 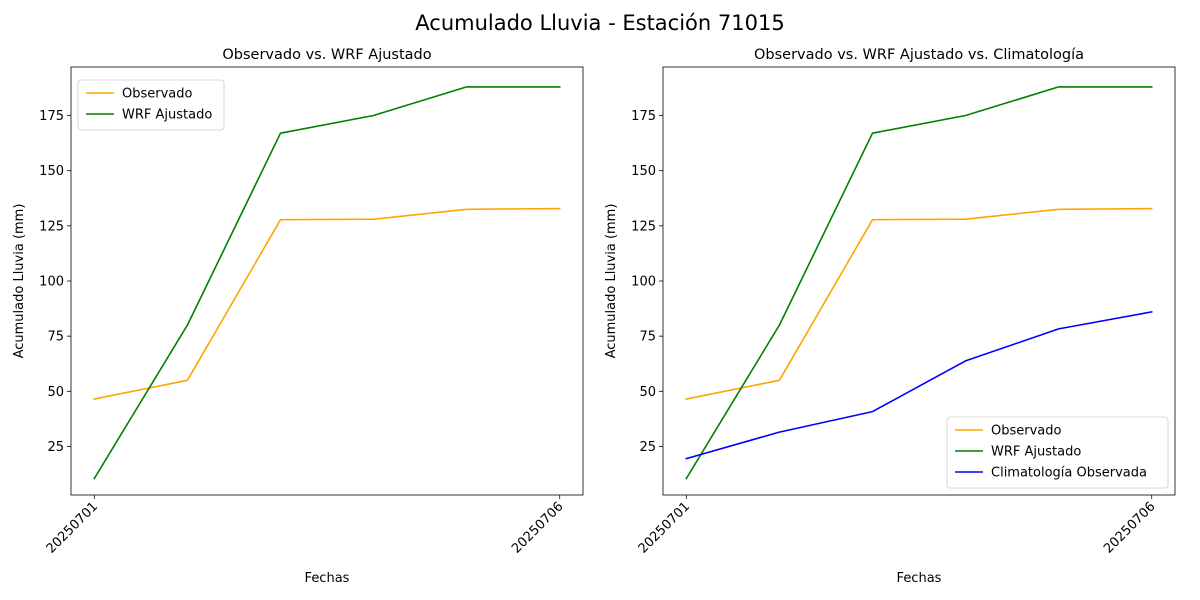 I want to click on figure-suptitle: Acumulado Lluvia - Estación 71015, so click(x=599, y=23).